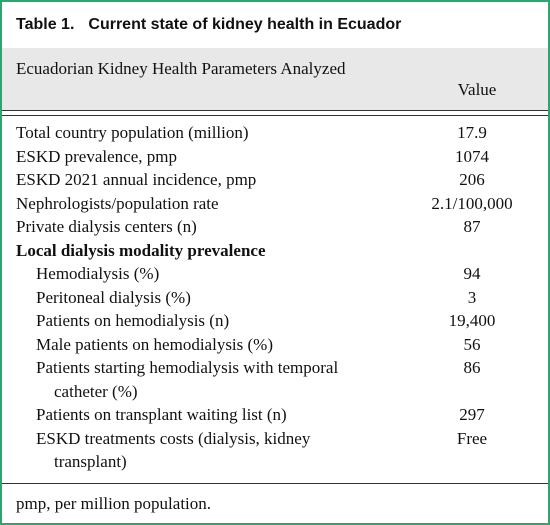  I want to click on header-cell: Value, so click(477, 89).